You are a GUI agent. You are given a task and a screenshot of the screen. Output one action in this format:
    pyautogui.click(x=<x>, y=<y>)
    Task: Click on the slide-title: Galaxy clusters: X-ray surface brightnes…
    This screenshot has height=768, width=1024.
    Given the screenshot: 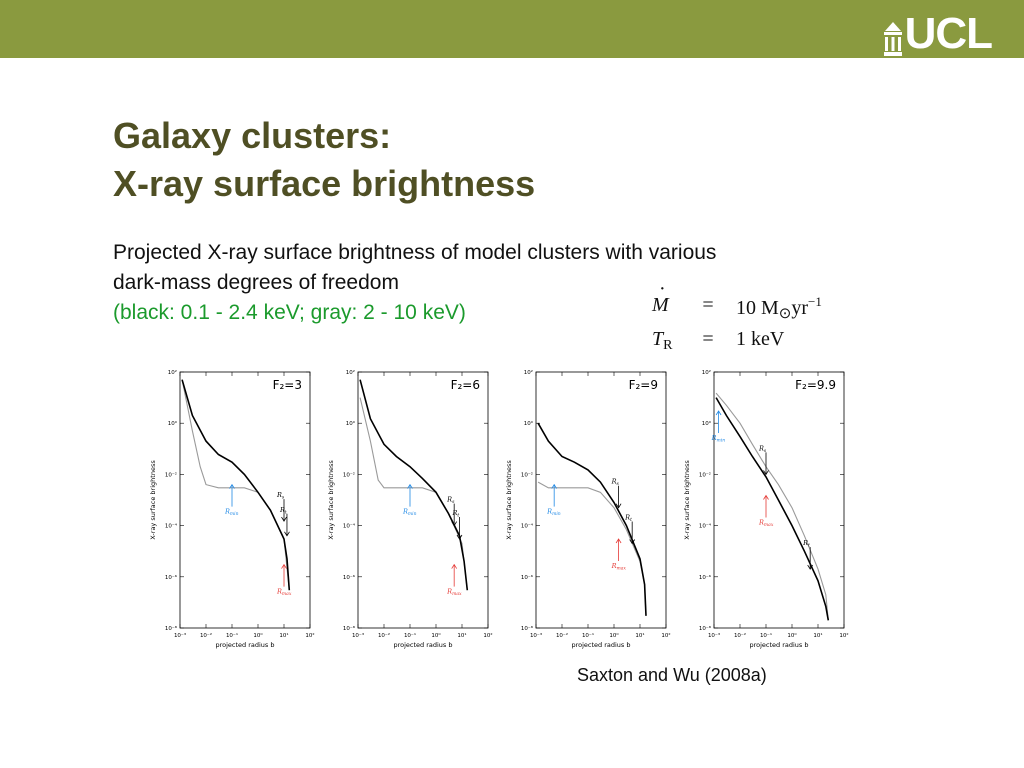 What is the action you would take?
    pyautogui.click(x=324, y=160)
    